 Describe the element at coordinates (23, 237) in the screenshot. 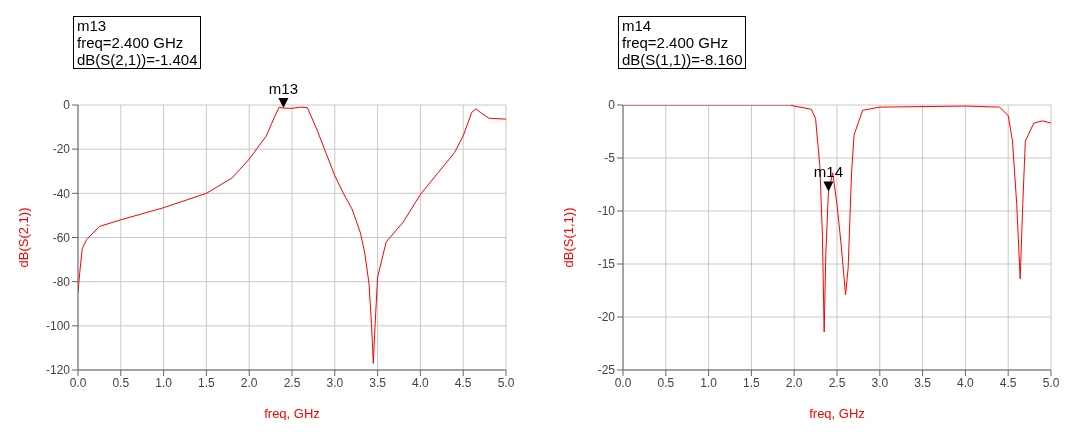

I see `y-axis-title: dB(S(2,1))` at that location.